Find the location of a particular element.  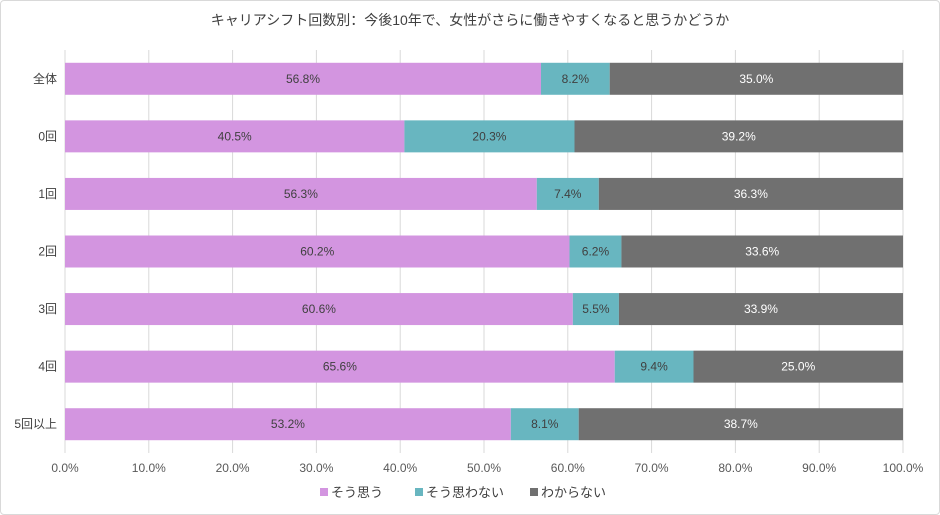

data-label: 39.2% is located at coordinates (739, 136).